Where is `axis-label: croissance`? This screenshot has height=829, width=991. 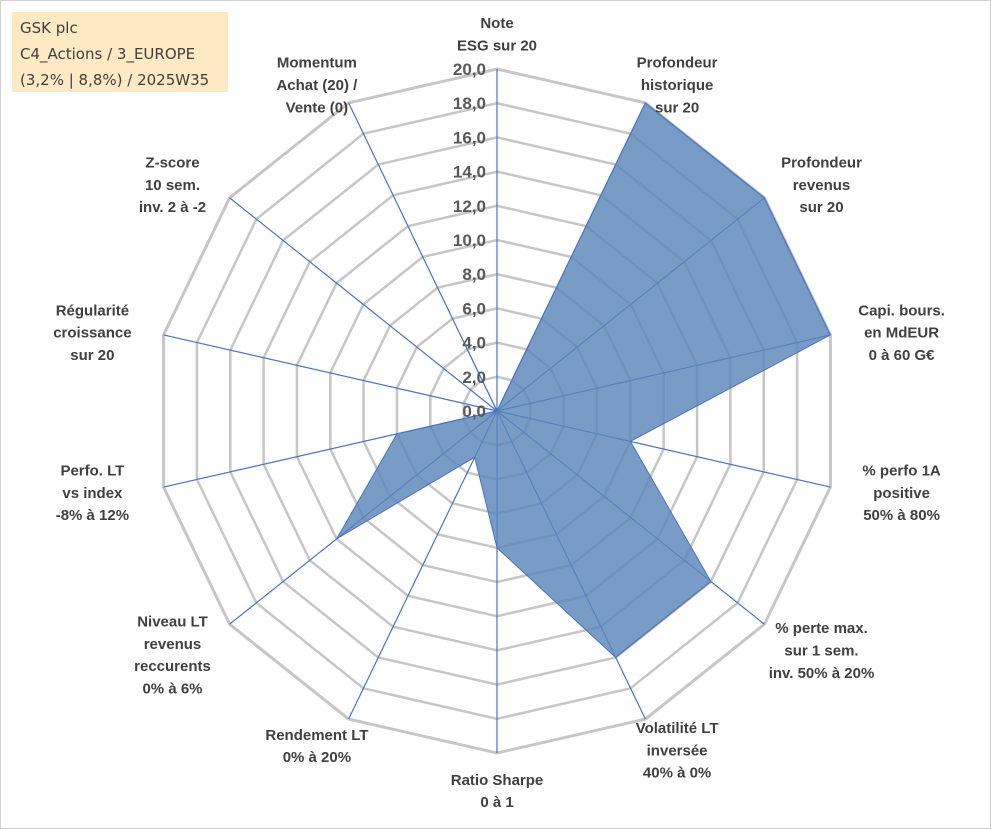 axis-label: croissance is located at coordinates (92, 333).